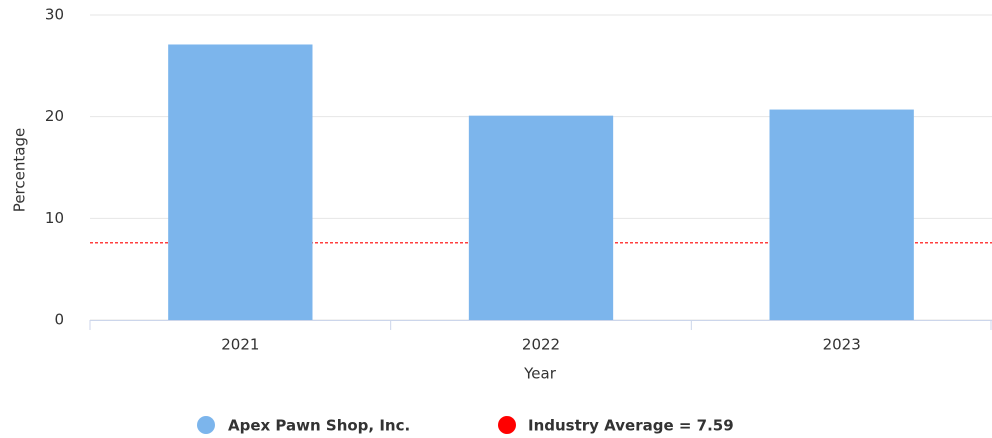 The width and height of the screenshot is (992, 438). I want to click on y-tick-label: 30, so click(54, 15).